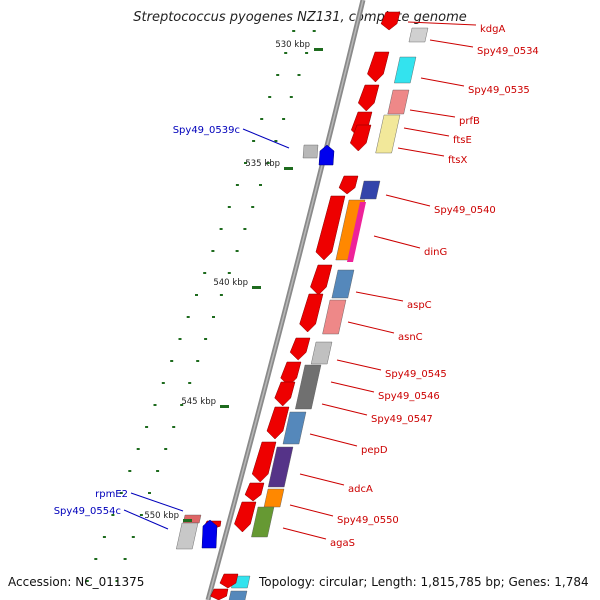  What do you see at coordinates (492, 29) in the screenshot?
I see `gene-label-kdga: kdgA` at bounding box center [492, 29].